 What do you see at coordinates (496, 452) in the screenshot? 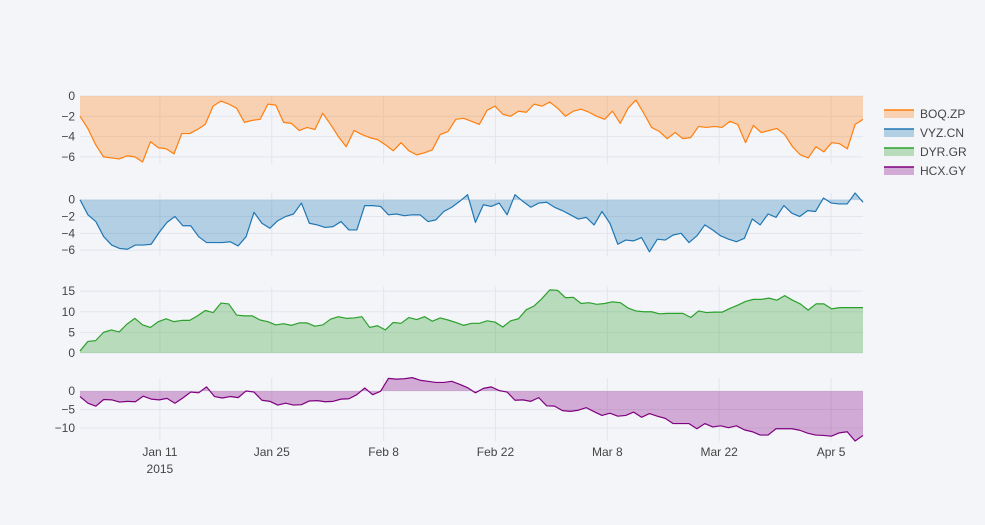
I see `x-tick-label: Feb 22` at bounding box center [496, 452].